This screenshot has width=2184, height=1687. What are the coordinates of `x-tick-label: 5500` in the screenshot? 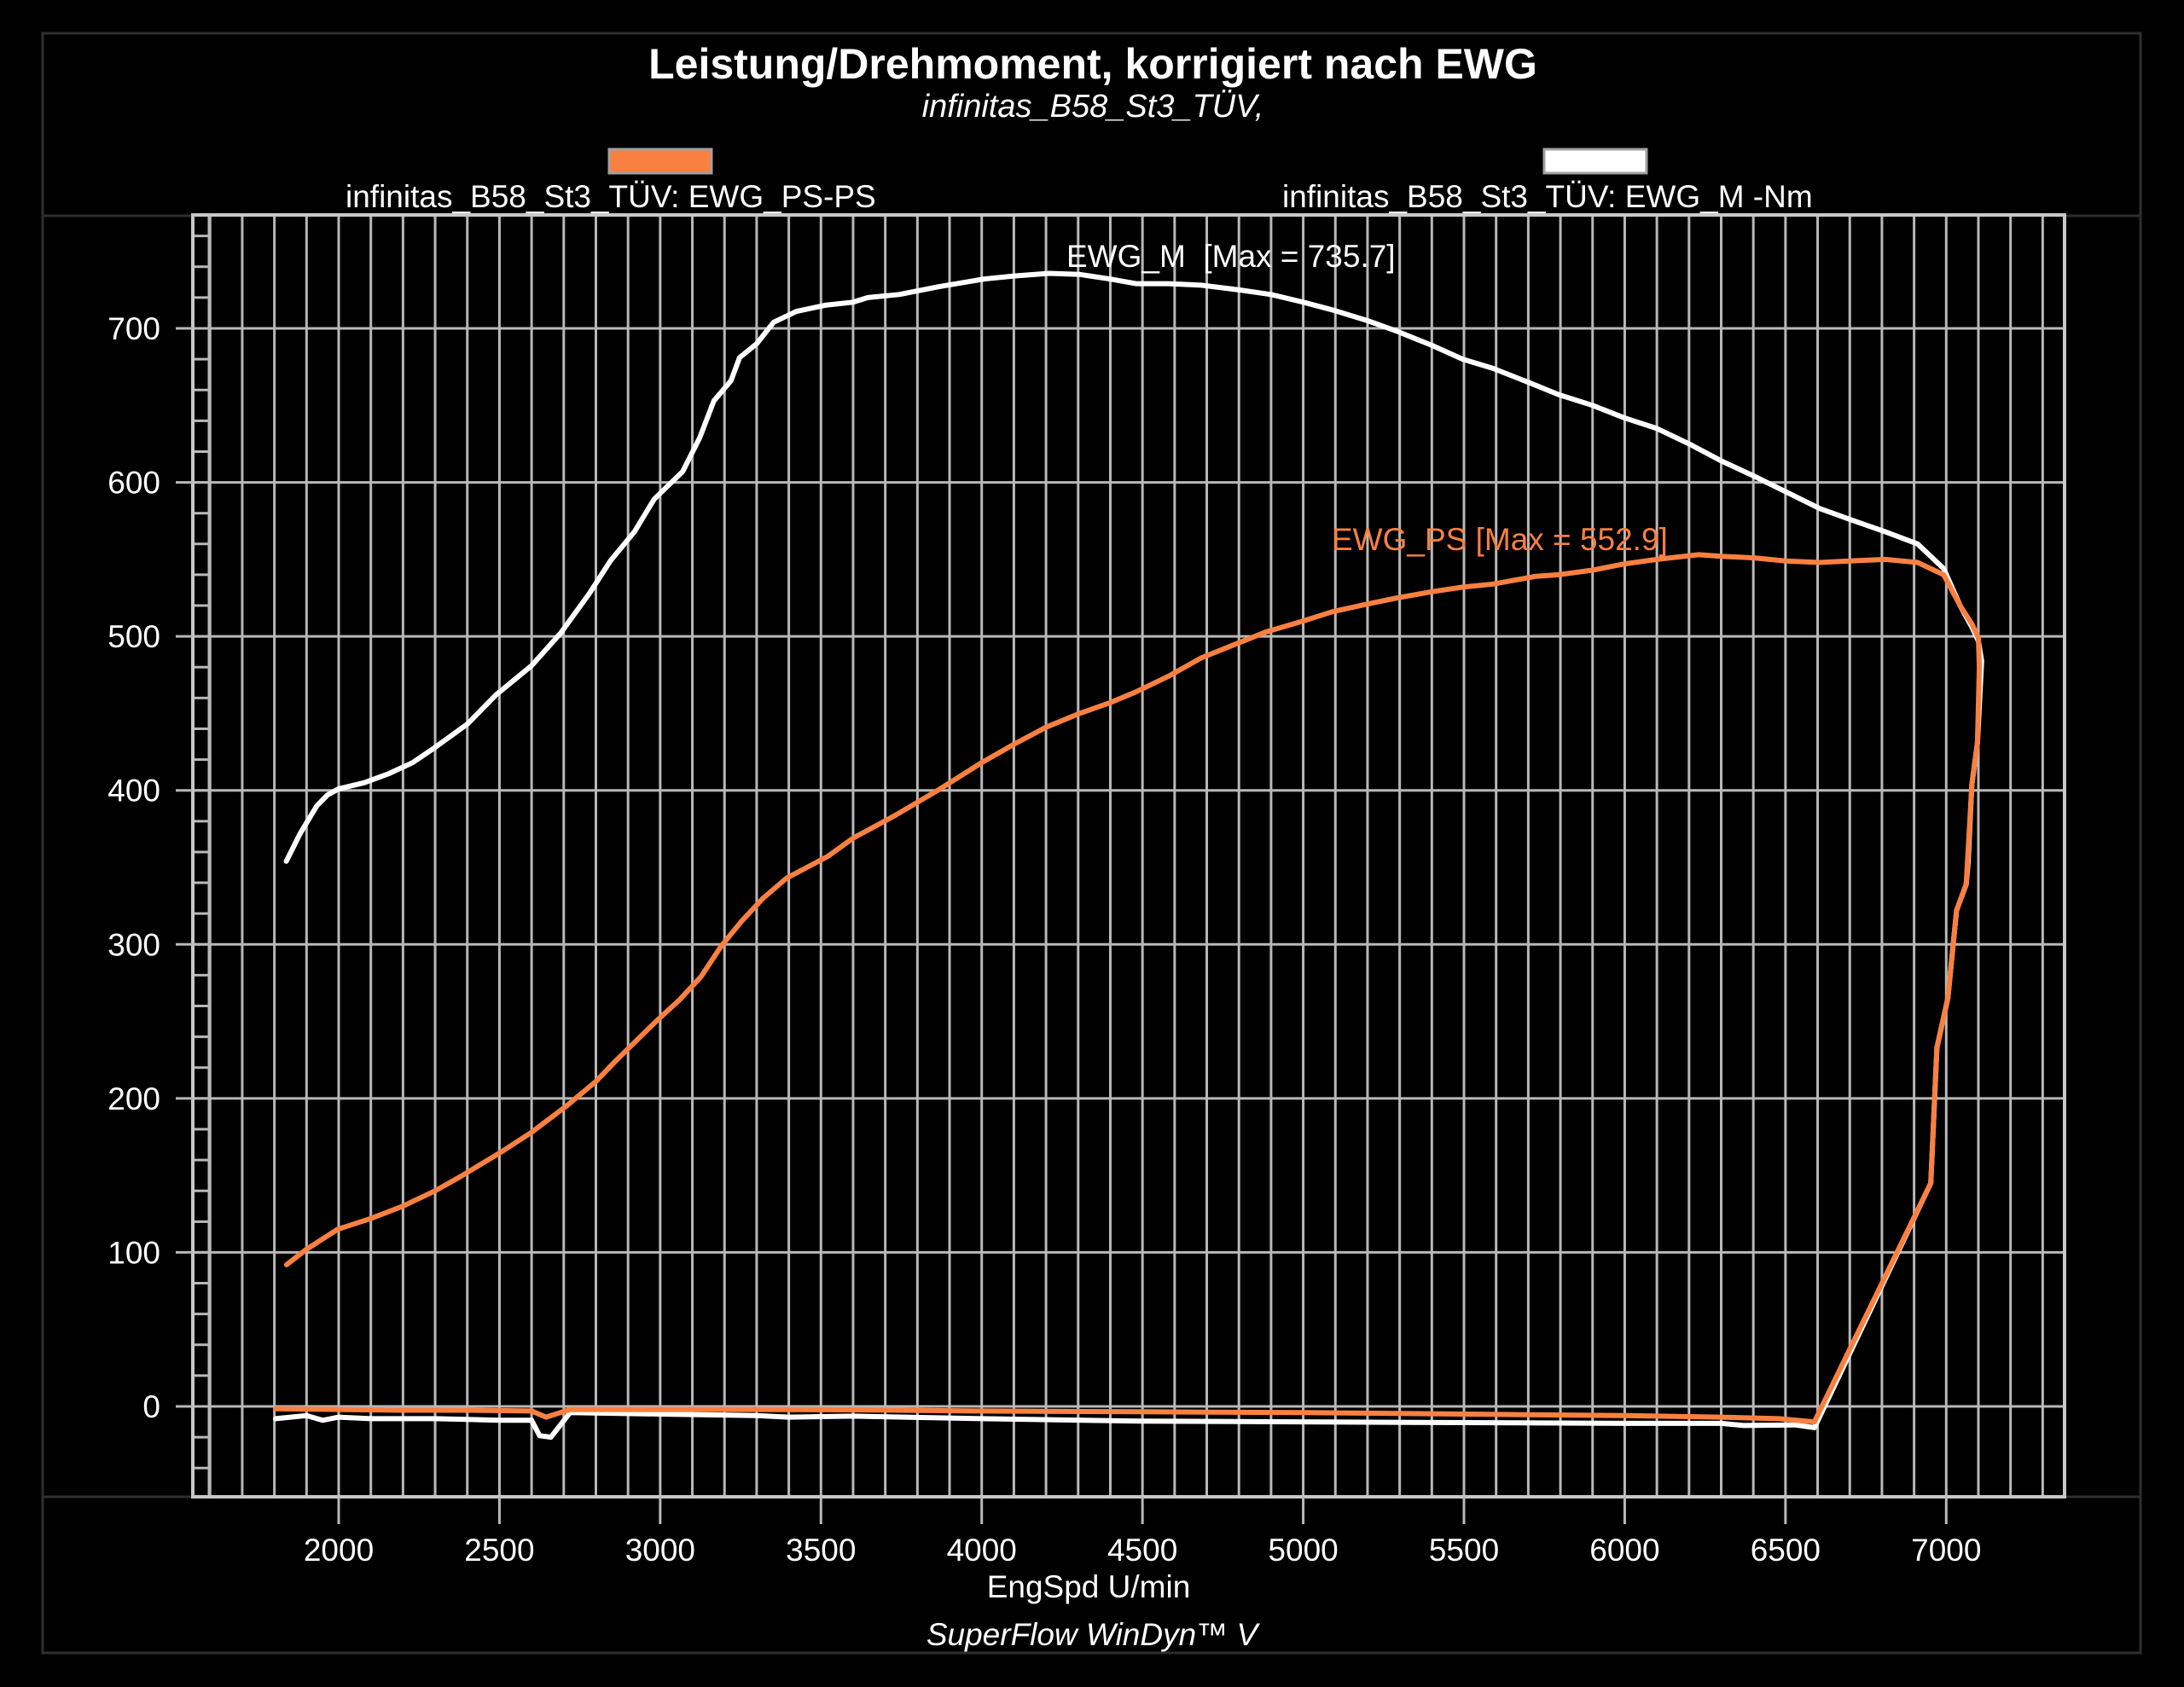 It's located at (1464, 1550).